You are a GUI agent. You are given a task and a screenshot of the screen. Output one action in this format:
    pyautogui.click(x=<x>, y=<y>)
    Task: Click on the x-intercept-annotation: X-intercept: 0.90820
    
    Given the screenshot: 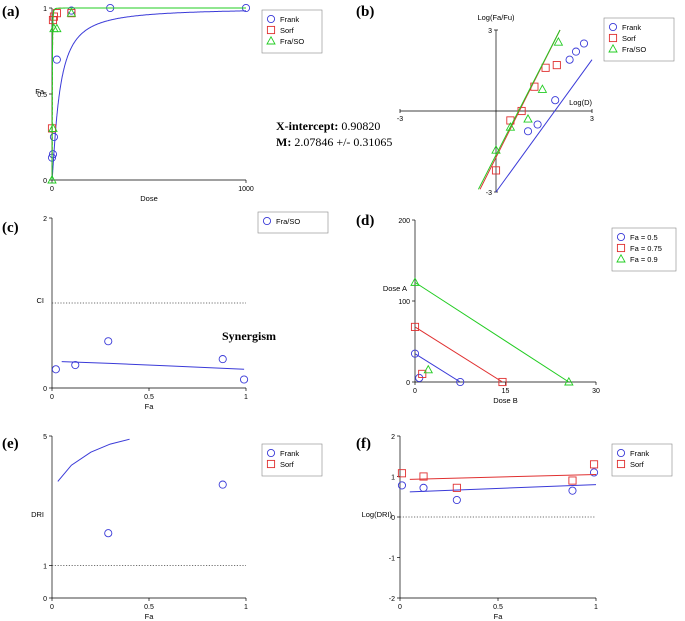 What is the action you would take?
    pyautogui.click(x=328, y=126)
    